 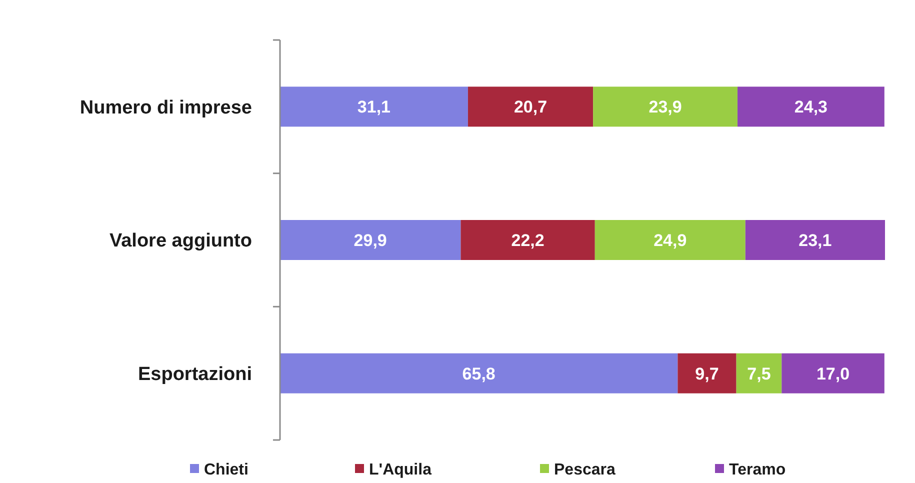 I want to click on data-label: 7,5, so click(x=759, y=374).